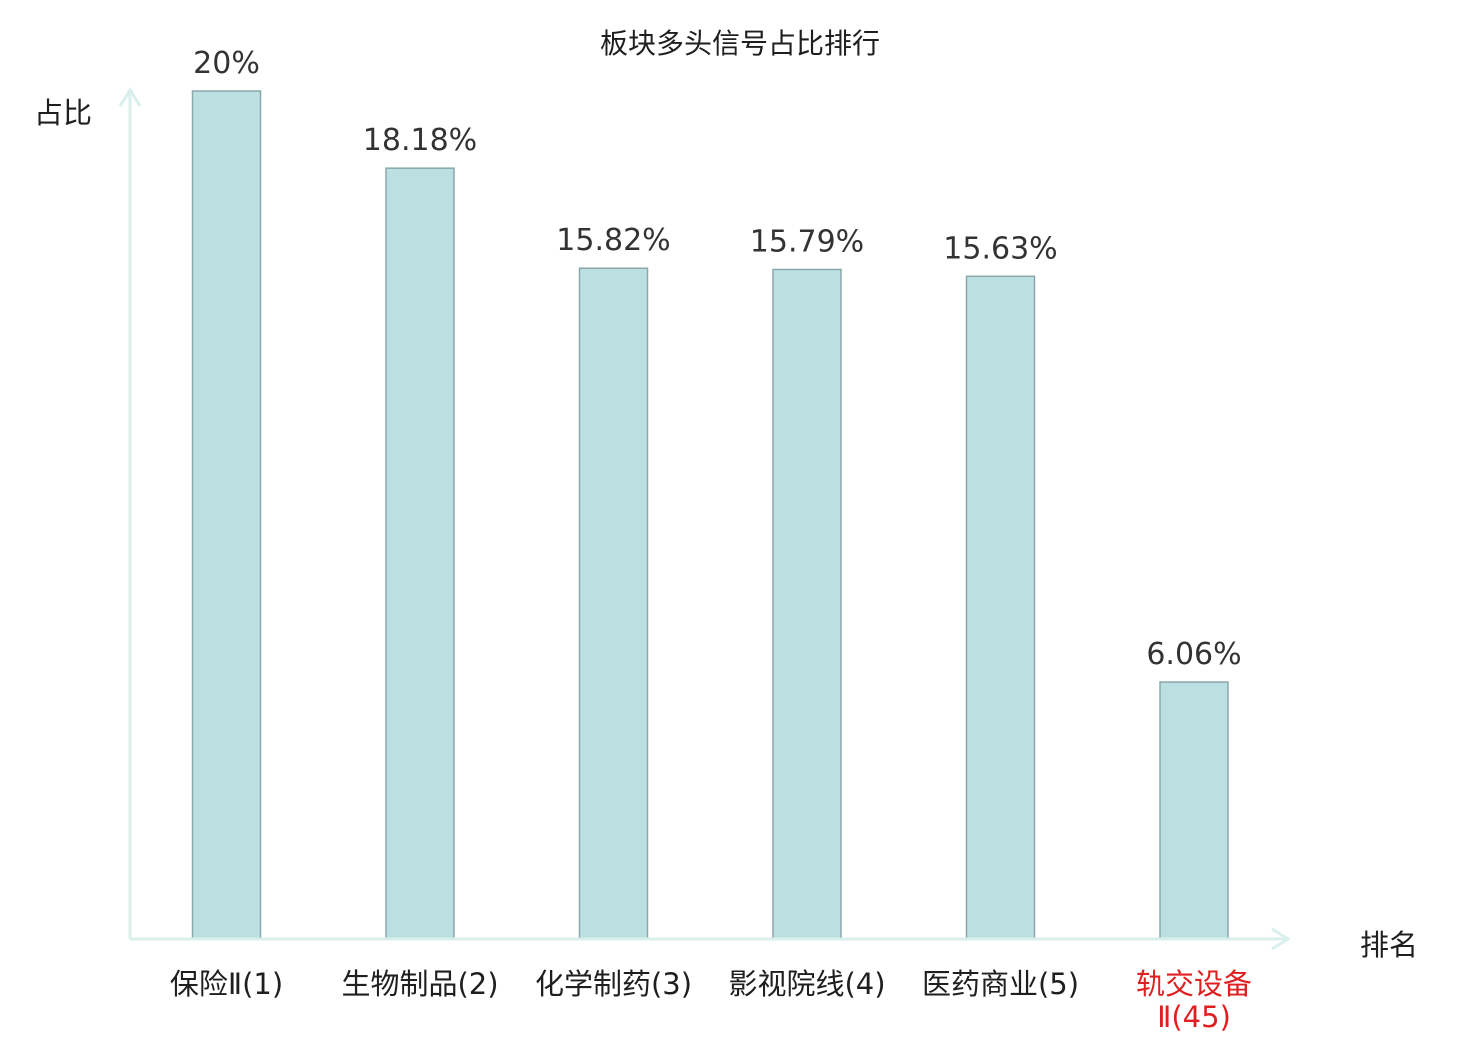  What do you see at coordinates (130, 97) in the screenshot?
I see `y-axis-arrow` at bounding box center [130, 97].